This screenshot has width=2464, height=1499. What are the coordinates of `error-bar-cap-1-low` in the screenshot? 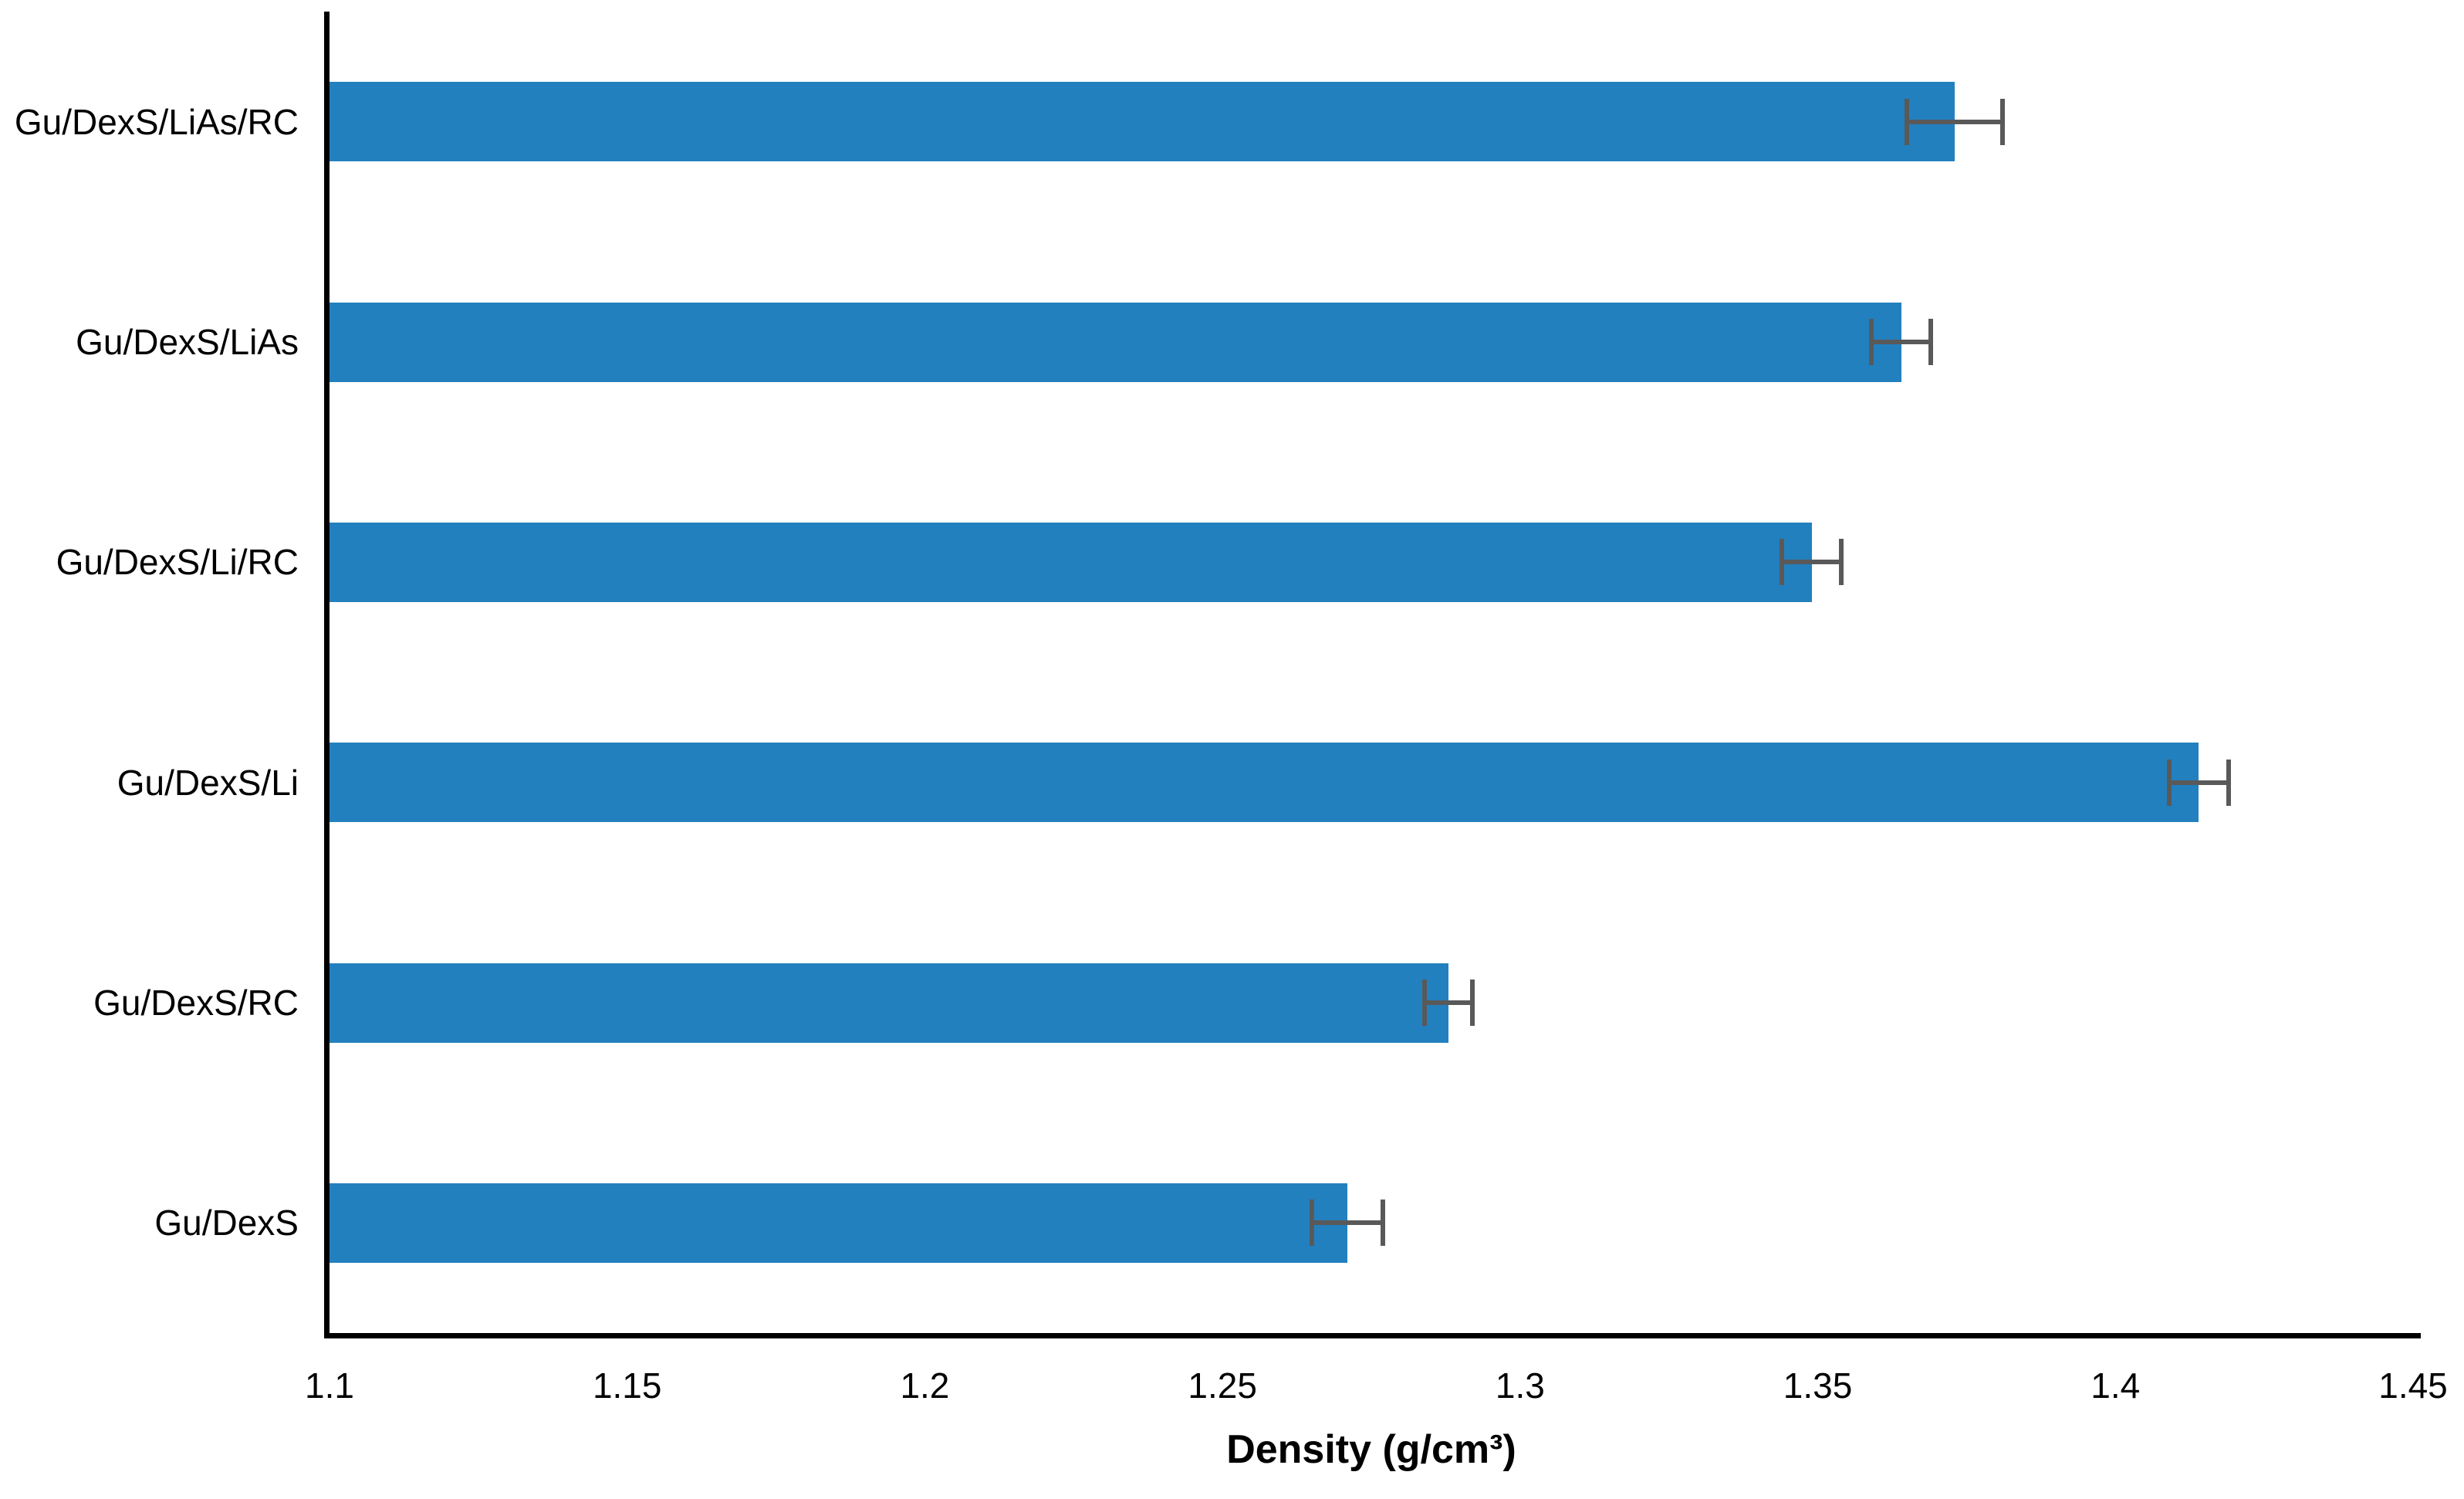 It's located at (1871, 342).